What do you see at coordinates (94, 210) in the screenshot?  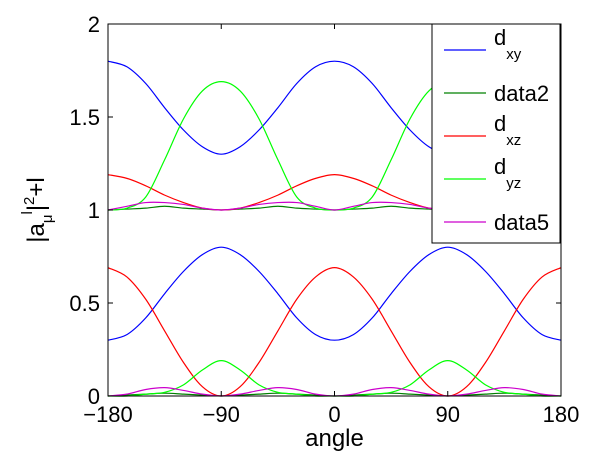 I see `y-tick-label: 1` at bounding box center [94, 210].